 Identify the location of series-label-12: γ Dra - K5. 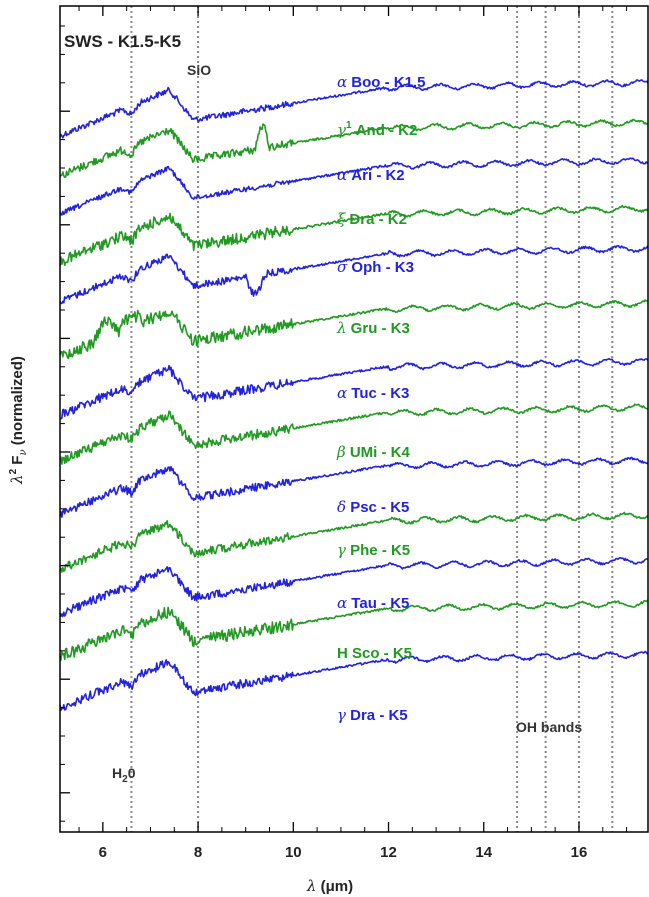
(372, 715).